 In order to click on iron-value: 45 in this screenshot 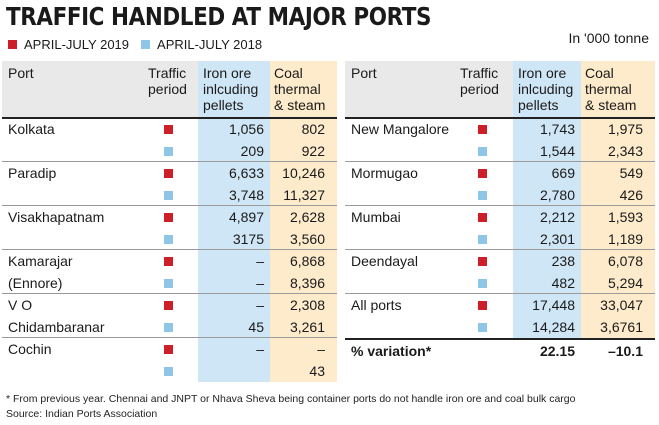, I will do `click(256, 327)`.